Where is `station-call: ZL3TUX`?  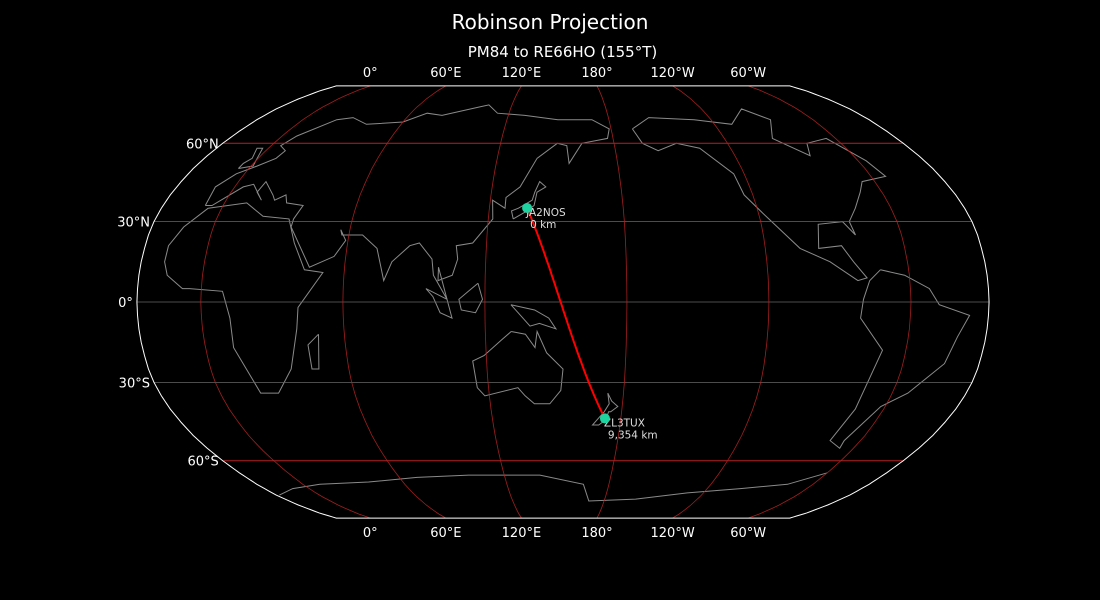 station-call: ZL3TUX is located at coordinates (624, 423).